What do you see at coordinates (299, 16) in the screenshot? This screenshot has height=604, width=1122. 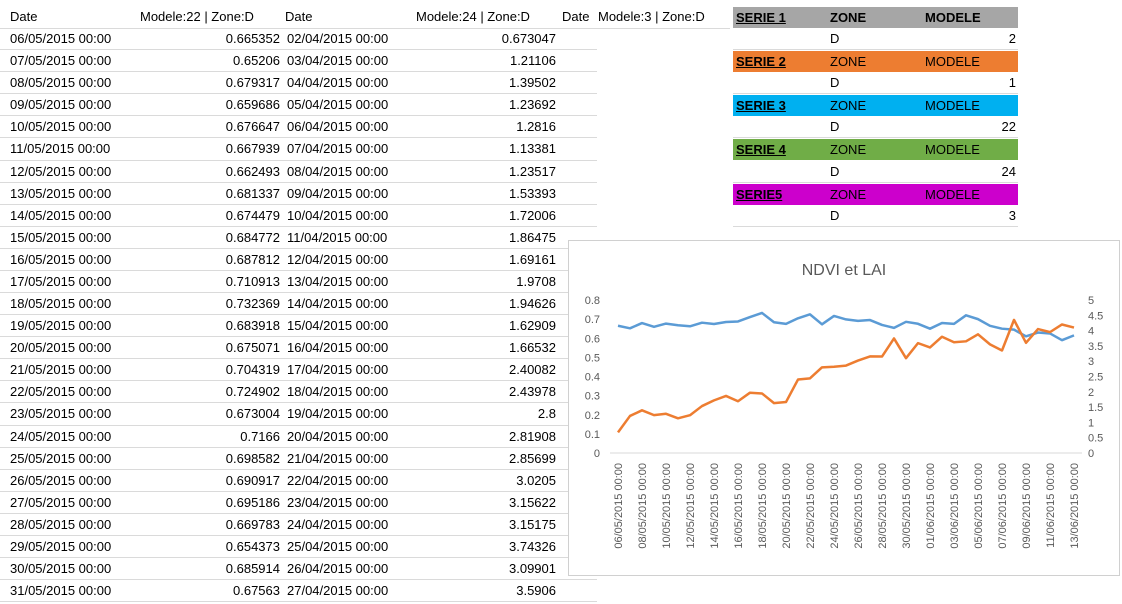 I see `header-cell: Date` at bounding box center [299, 16].